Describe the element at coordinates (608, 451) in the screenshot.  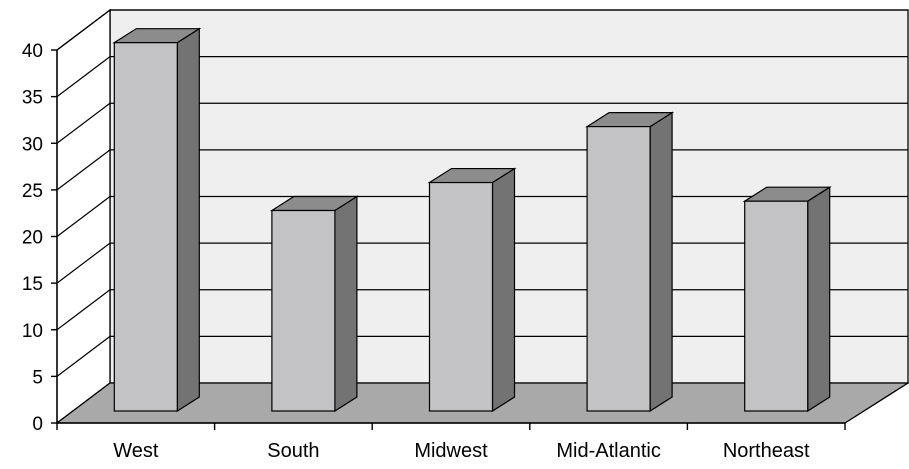
I see `category-label: Mid-Atlantic` at that location.